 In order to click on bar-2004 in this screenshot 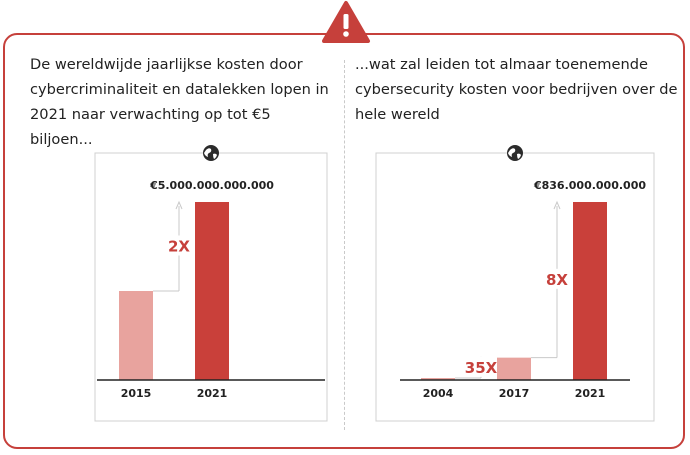, I will do `click(438, 379)`.